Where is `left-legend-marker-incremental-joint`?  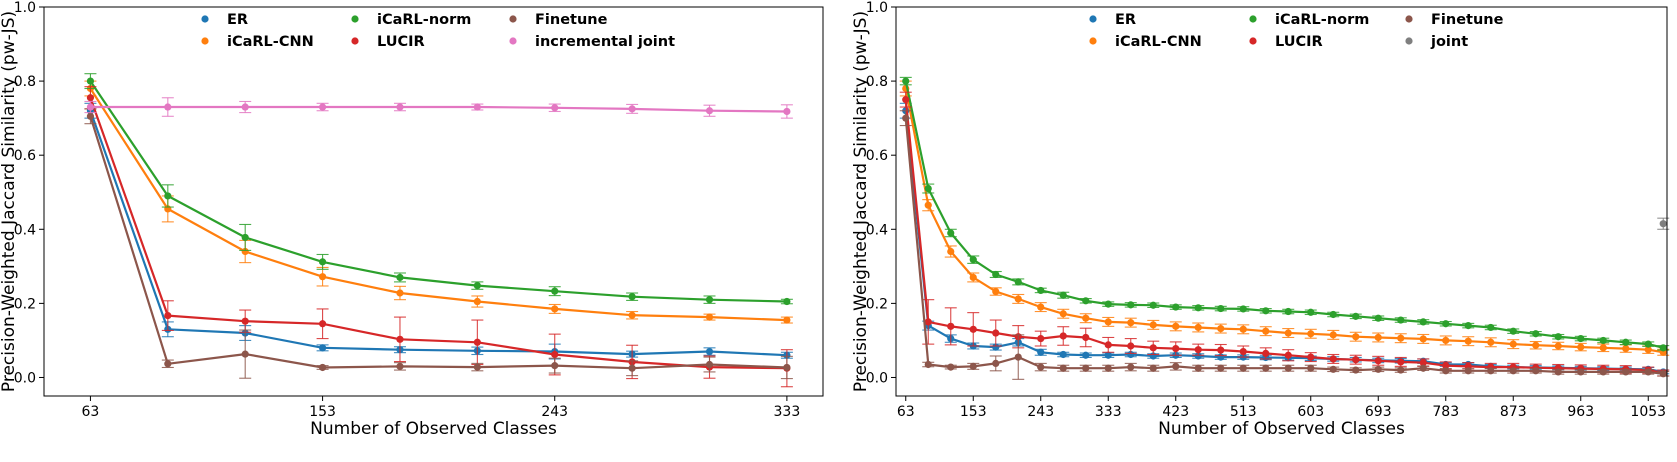 left-legend-marker-incremental-joint is located at coordinates (513, 41).